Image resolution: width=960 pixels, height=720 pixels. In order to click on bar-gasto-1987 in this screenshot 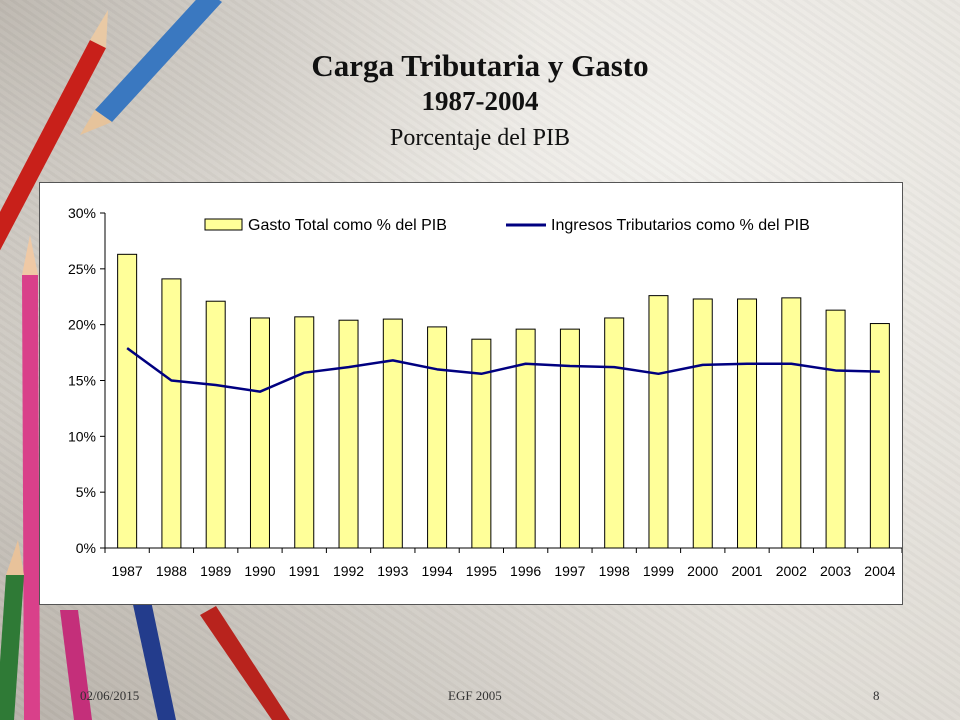, I will do `click(127, 401)`.